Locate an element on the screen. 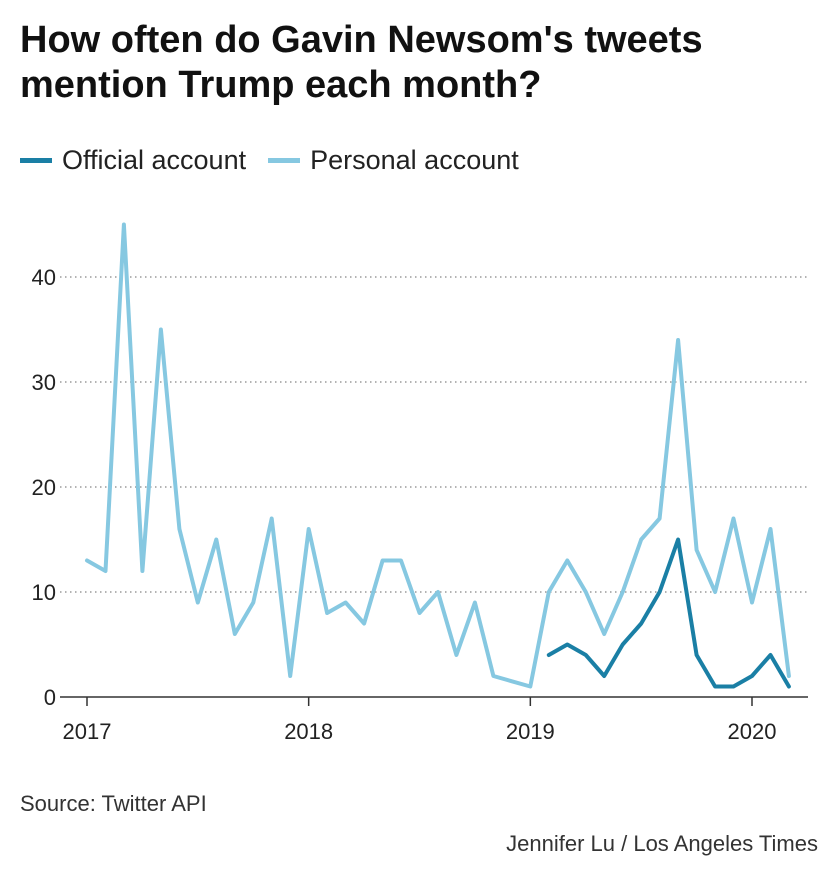 Image resolution: width=840 pixels, height=893 pixels. y-tick-label: 20 is located at coordinates (44, 487).